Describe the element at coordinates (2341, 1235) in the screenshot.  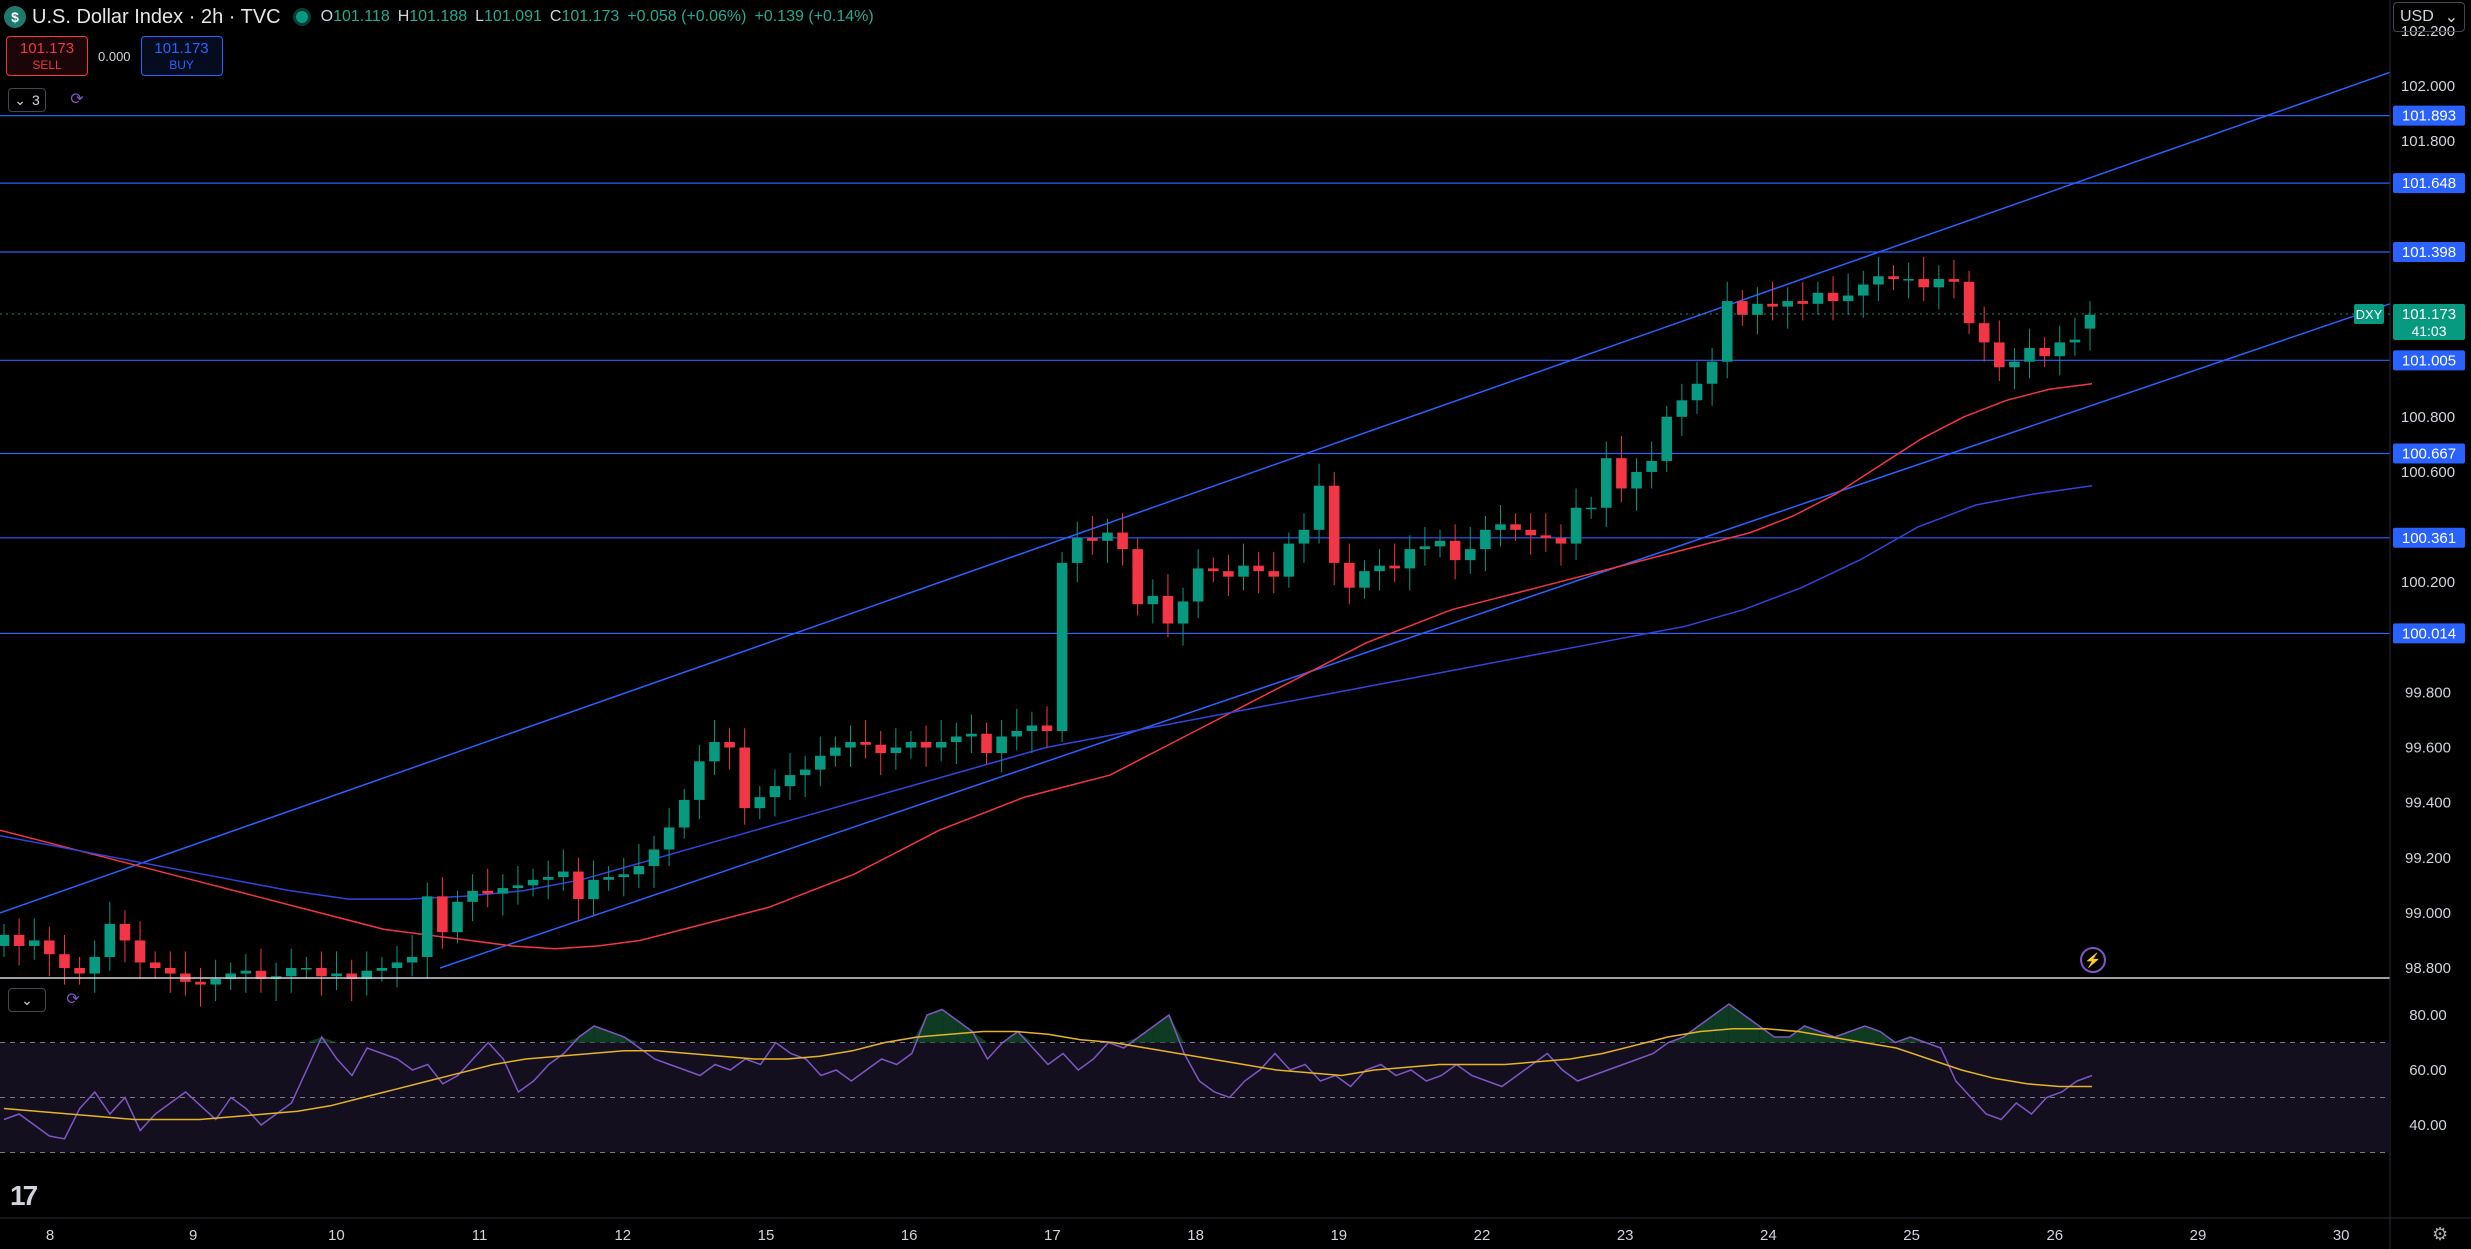
I see `time-tick-label: 30` at that location.